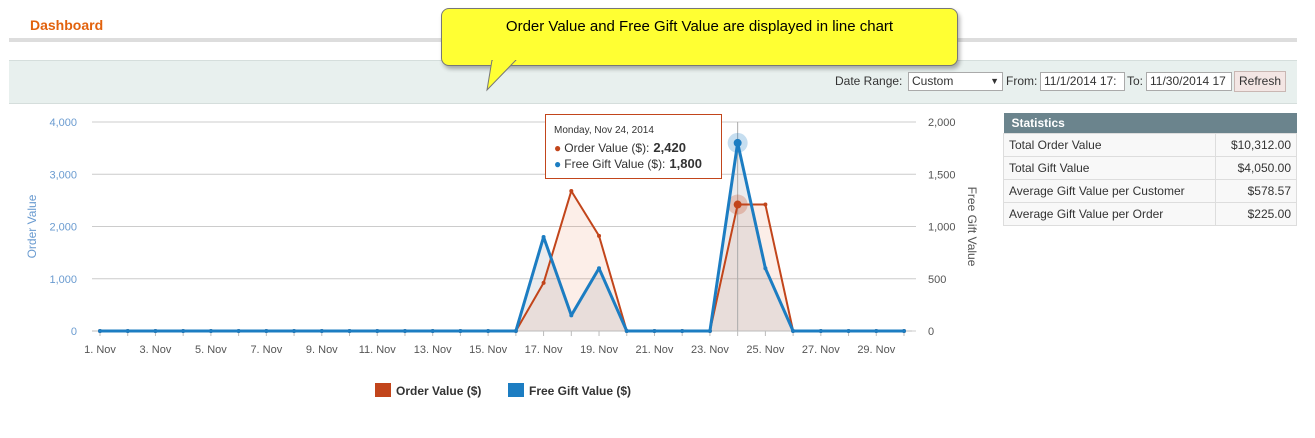 The height and width of the screenshot is (438, 1315). I want to click on y-tick-label: 4,000, so click(63, 123).